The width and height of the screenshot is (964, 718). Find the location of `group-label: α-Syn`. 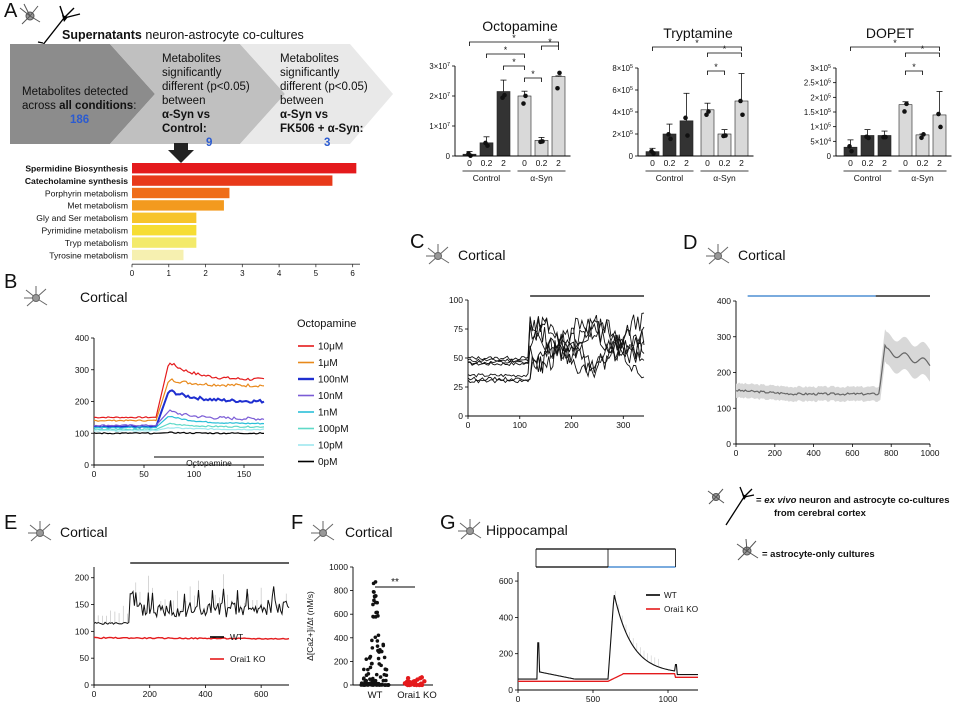

group-label: α-Syn is located at coordinates (541, 178).